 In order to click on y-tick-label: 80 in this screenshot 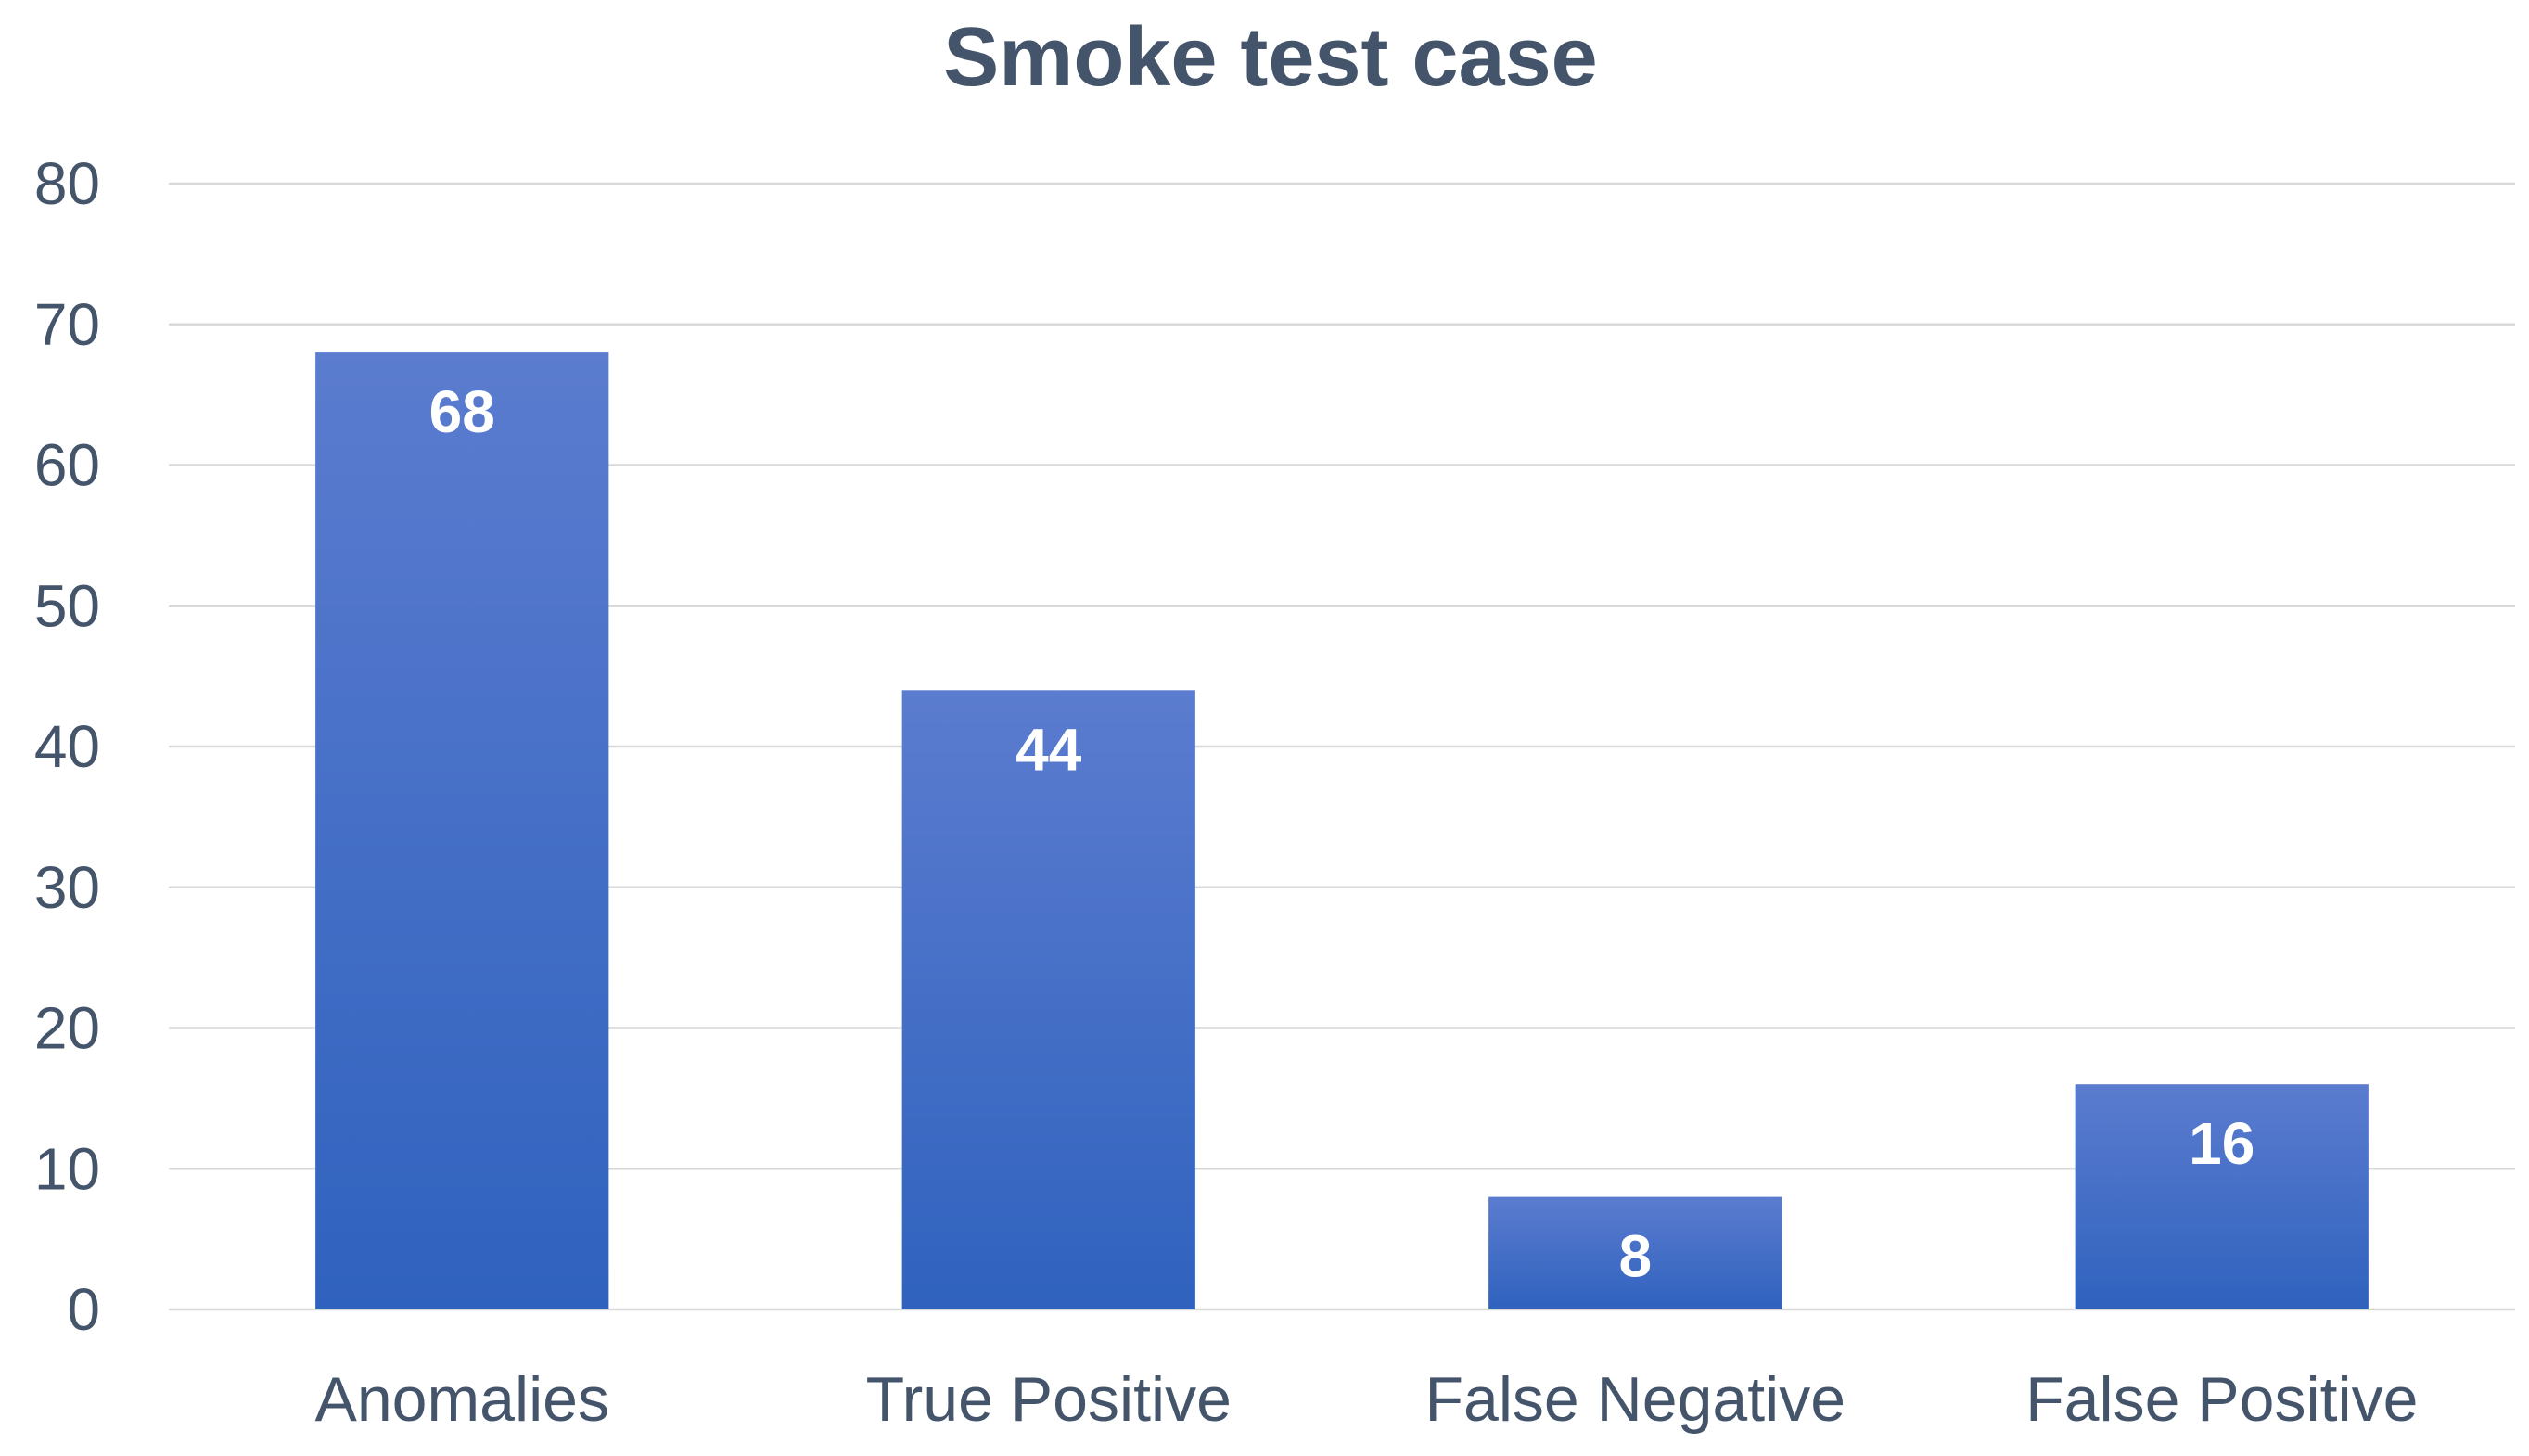, I will do `click(67, 183)`.